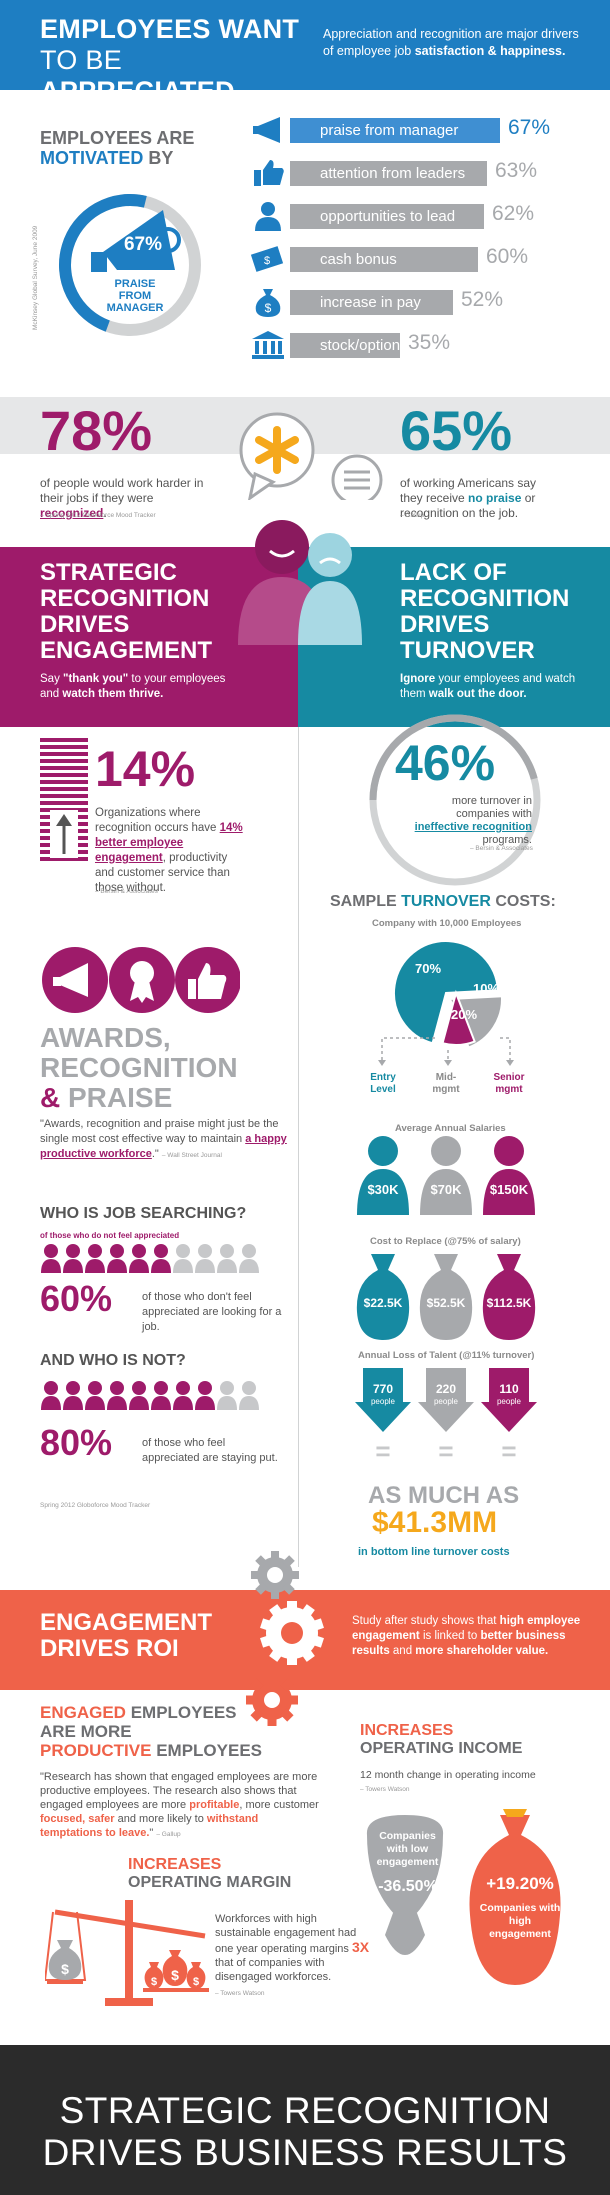  I want to click on avg-salaries-label: Average Annual Salaries, so click(450, 1128).